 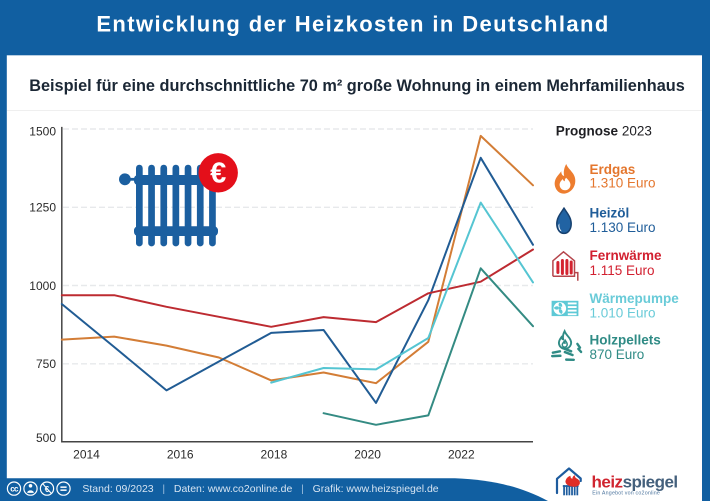 I want to click on svg-text: 500, so click(x=46, y=438).